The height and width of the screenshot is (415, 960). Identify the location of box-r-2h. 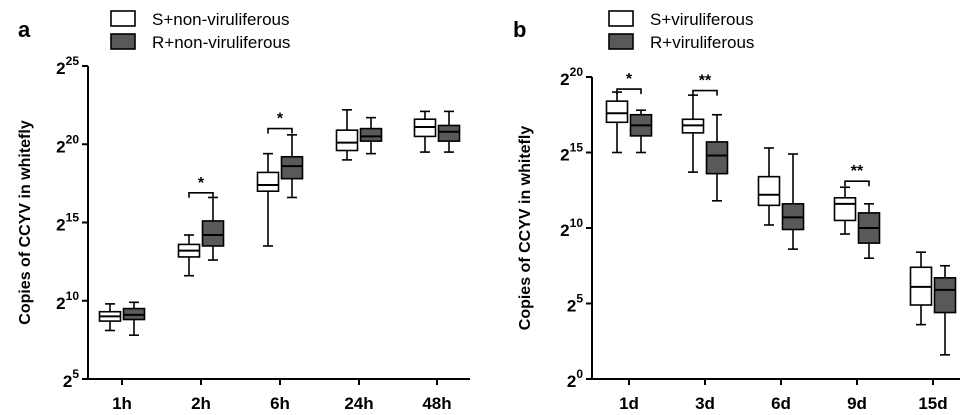
(213, 228).